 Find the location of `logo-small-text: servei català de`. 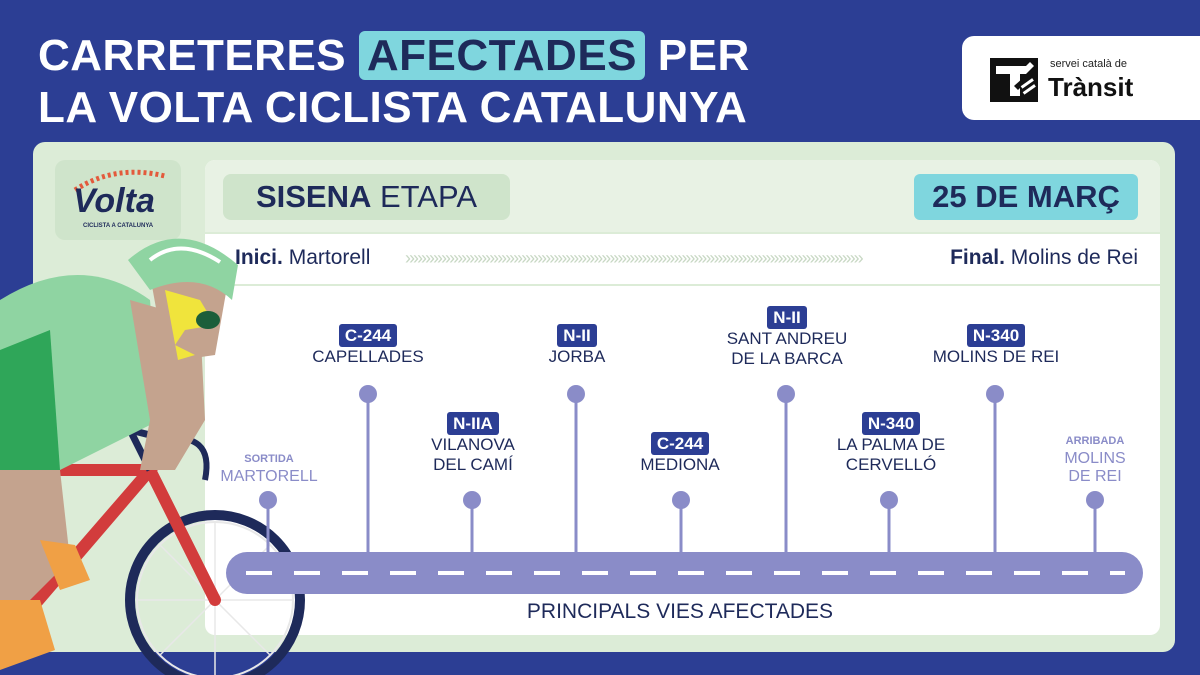

logo-small-text: servei català de is located at coordinates (1089, 64).